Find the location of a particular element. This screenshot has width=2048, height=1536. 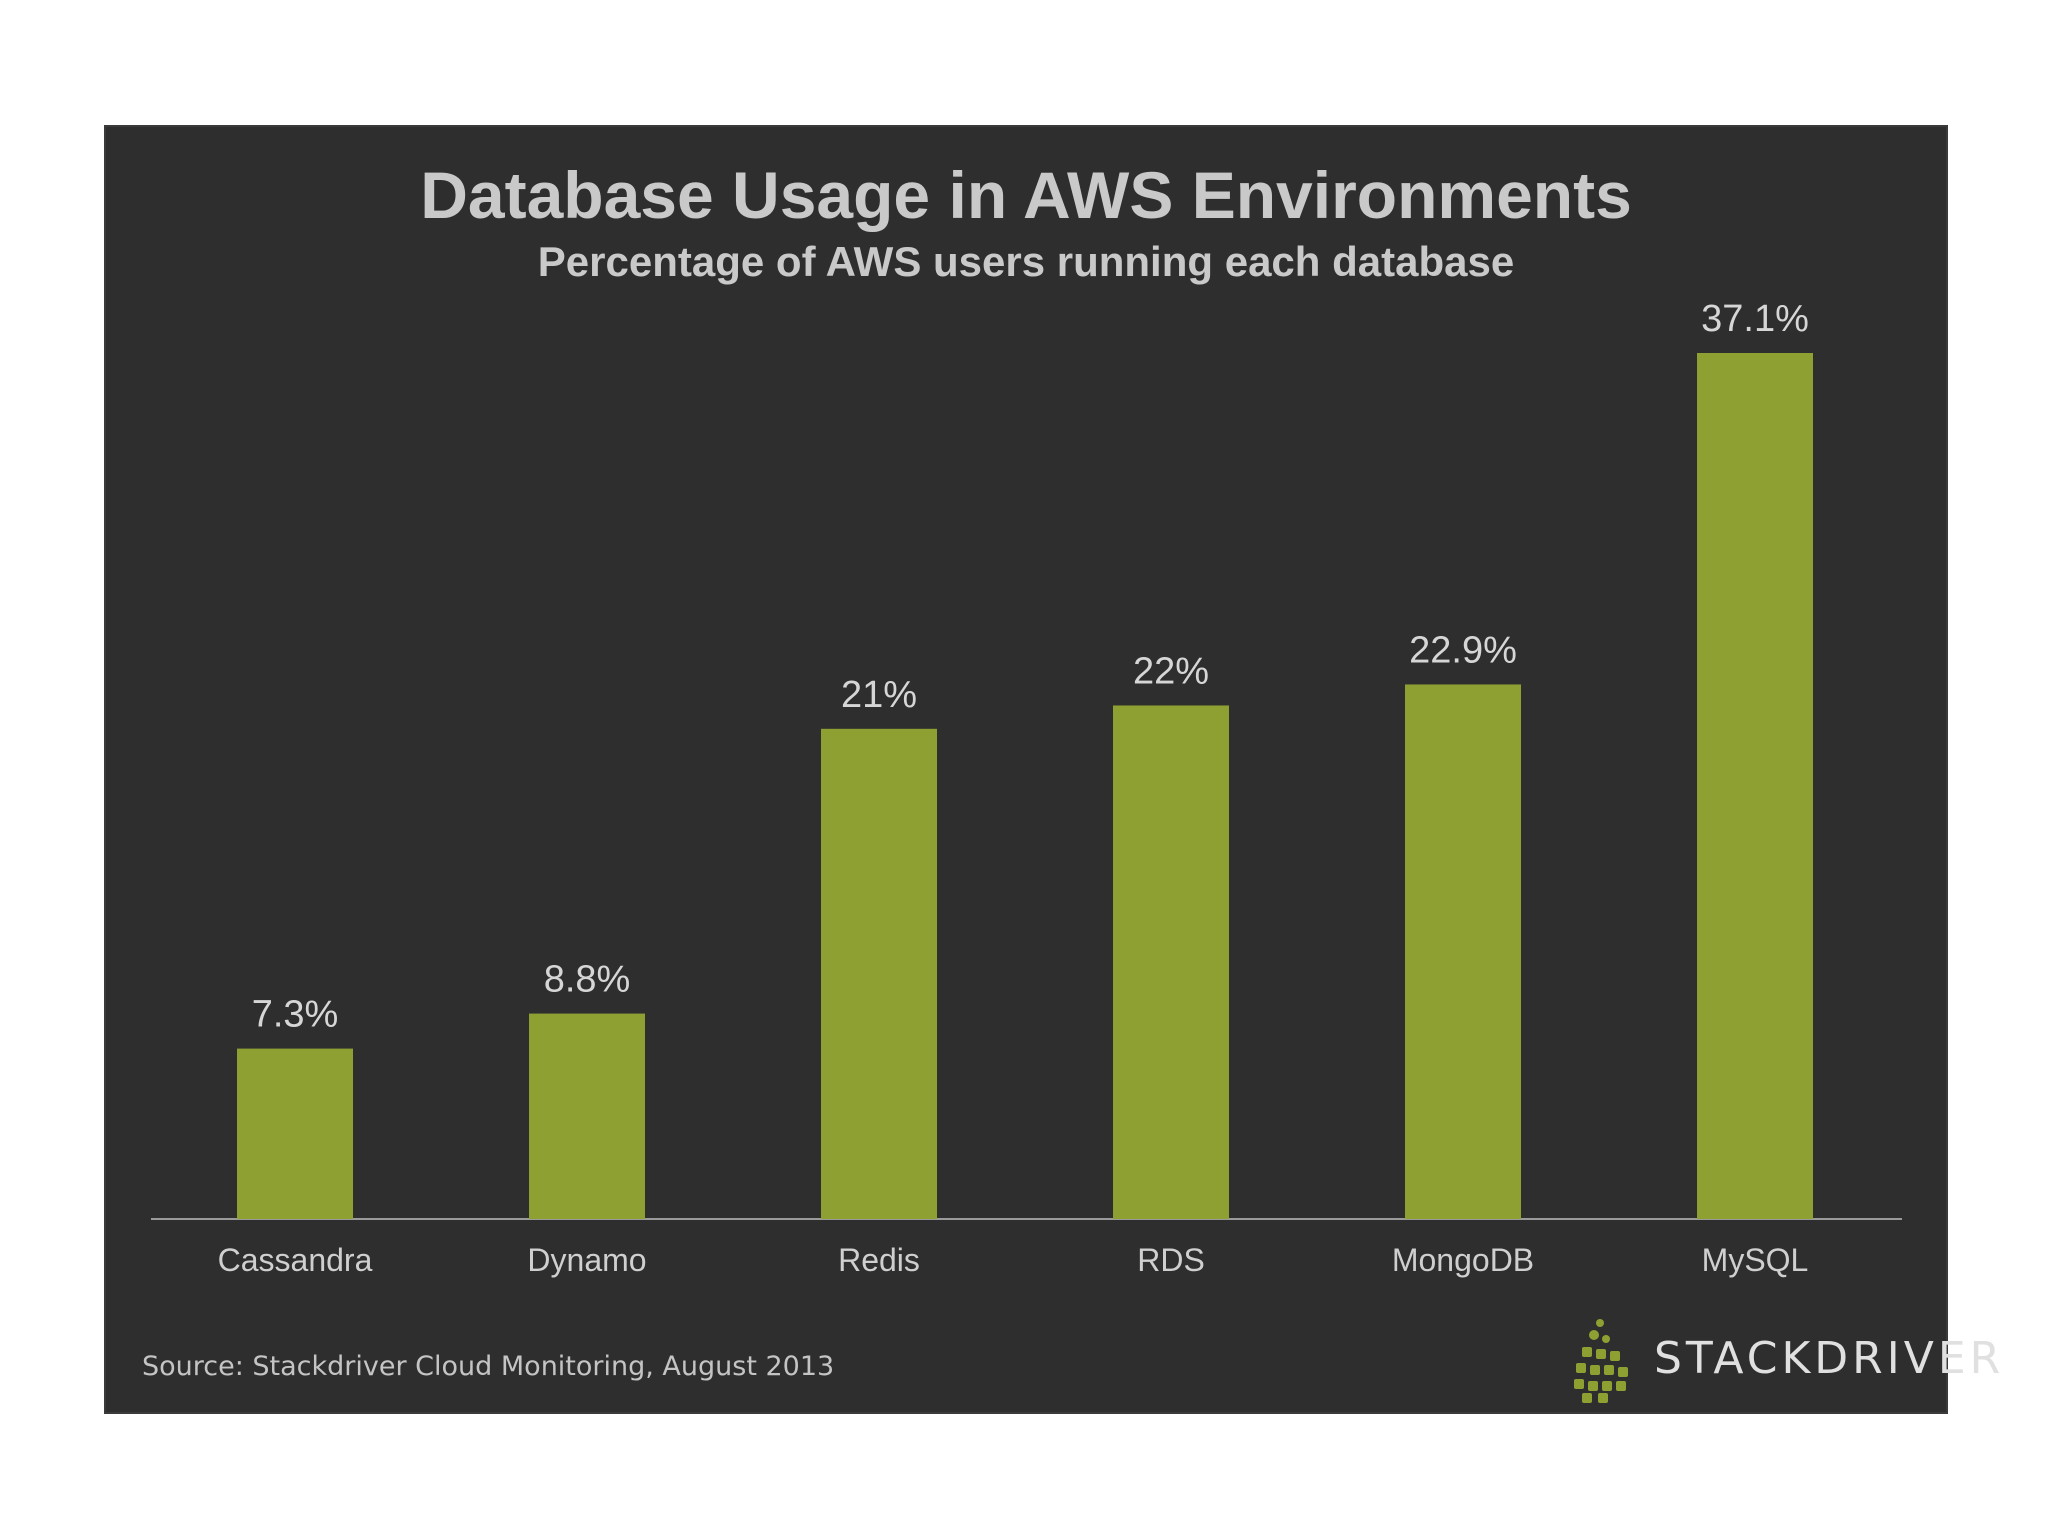

chart-title: Database Usage in AWS Environments is located at coordinates (1026, 195).